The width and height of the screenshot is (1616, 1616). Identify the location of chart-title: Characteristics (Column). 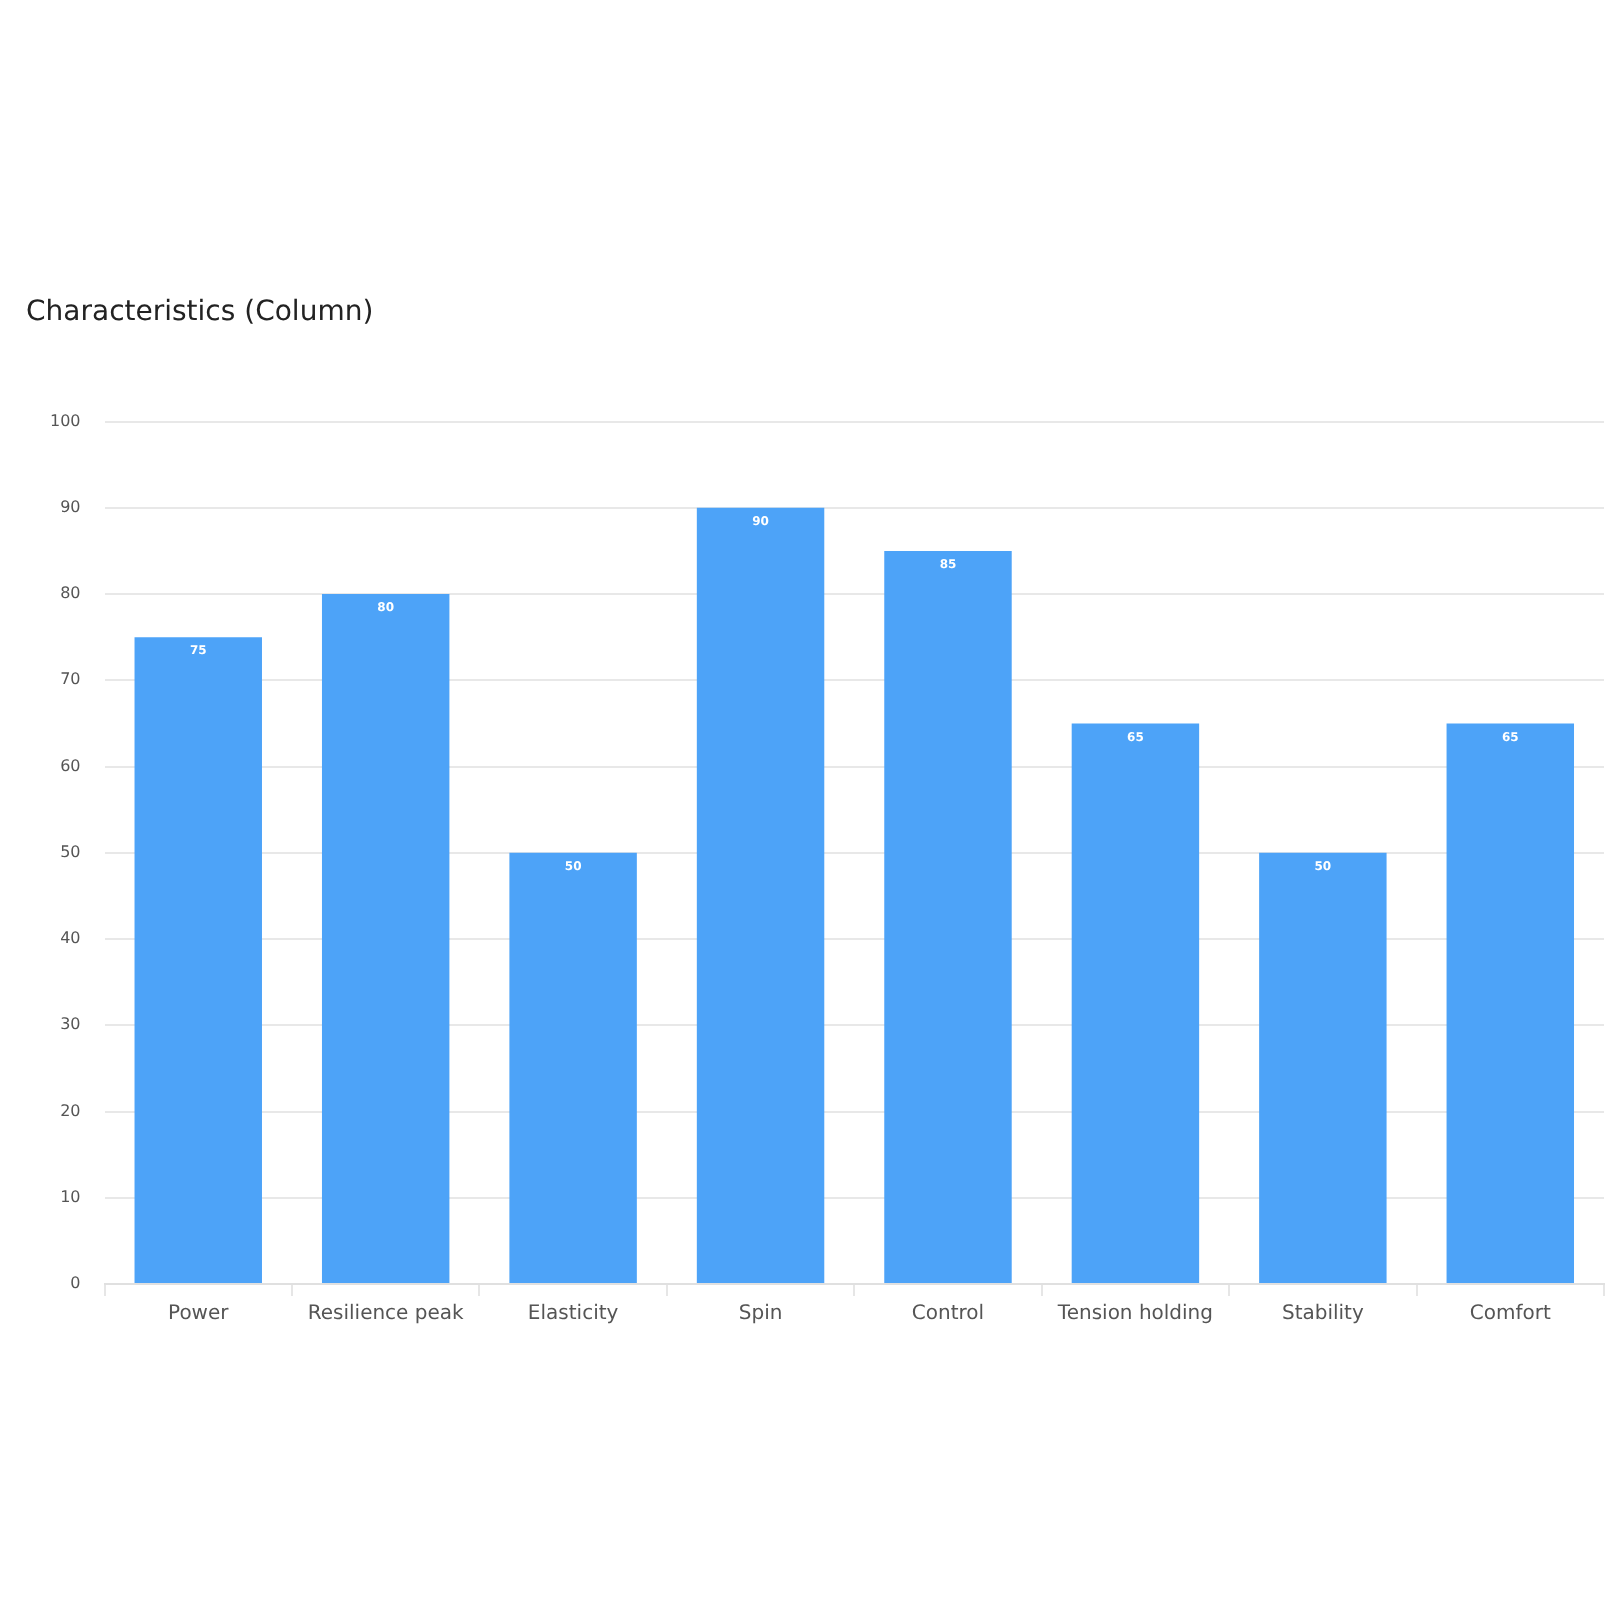
(200, 312).